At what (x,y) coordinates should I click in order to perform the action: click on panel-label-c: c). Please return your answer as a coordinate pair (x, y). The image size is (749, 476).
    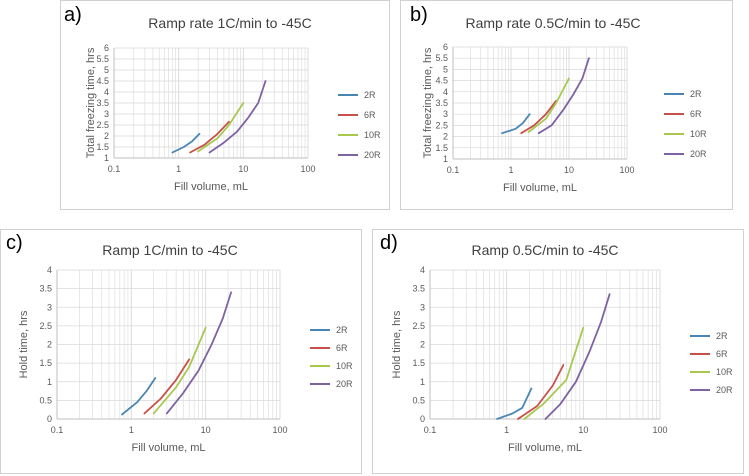
    Looking at the image, I should click on (14, 243).